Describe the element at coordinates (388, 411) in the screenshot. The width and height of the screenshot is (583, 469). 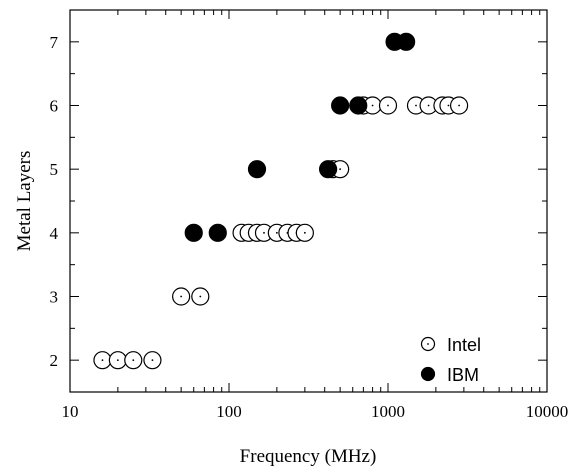
I see `x-tick-label: 1000` at that location.